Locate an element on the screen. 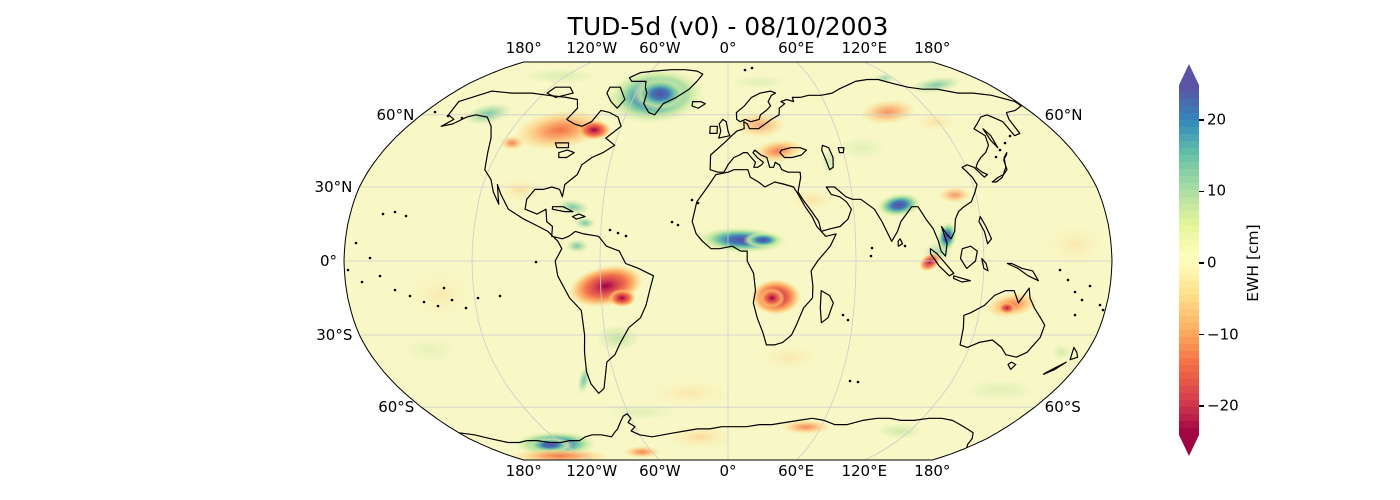 The height and width of the screenshot is (500, 1400). lon-label-top: 60°W is located at coordinates (660, 48).